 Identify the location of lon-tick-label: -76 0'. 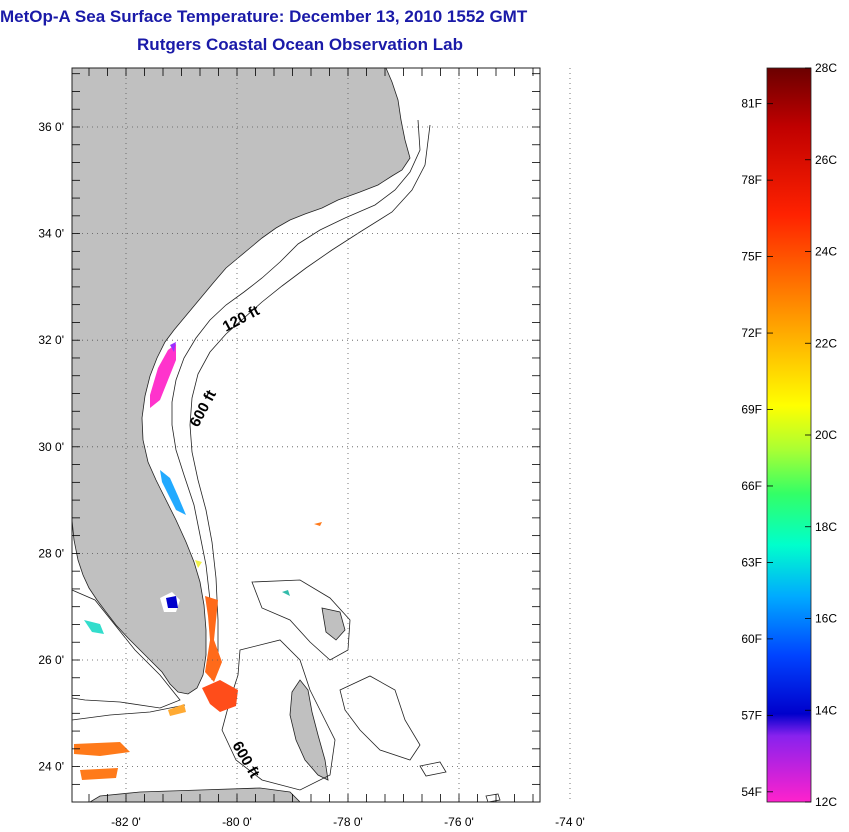
(459, 822).